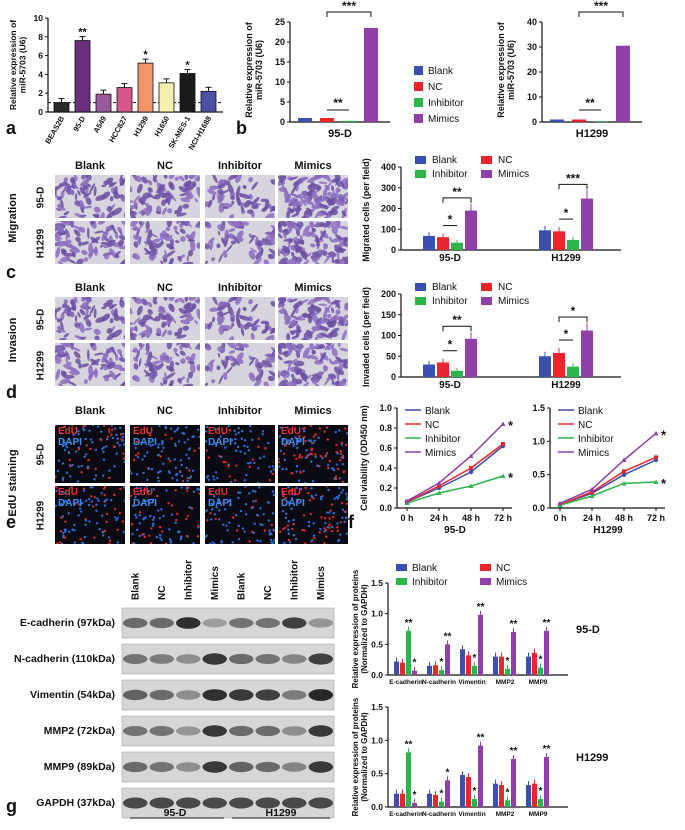  What do you see at coordinates (528, 665) in the screenshot?
I see `g1-bar-MMP9-Blank` at bounding box center [528, 665].